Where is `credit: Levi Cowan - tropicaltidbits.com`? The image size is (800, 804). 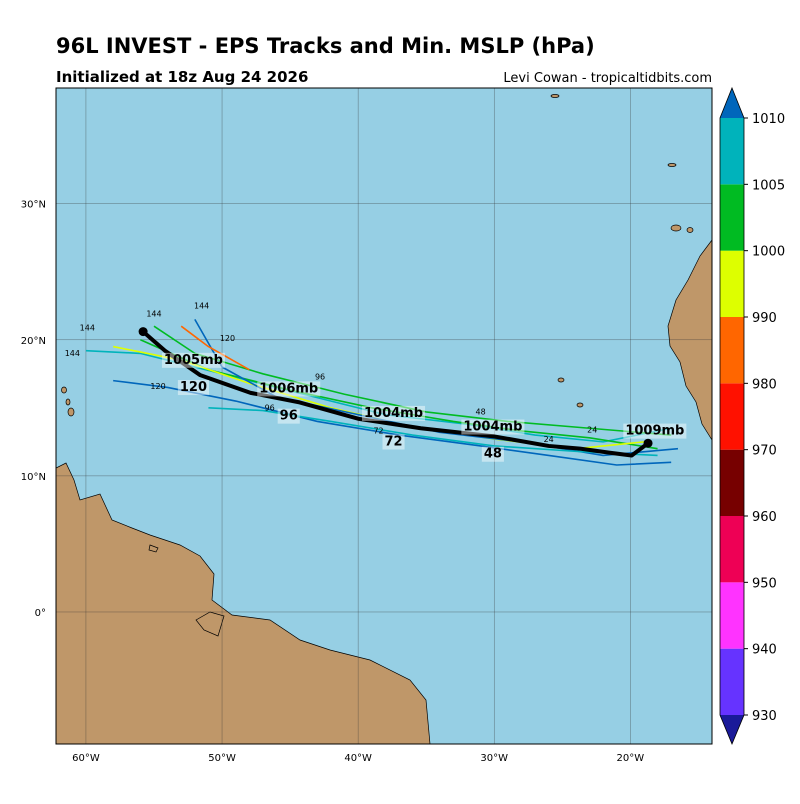 credit: Levi Cowan - tropicaltidbits.com is located at coordinates (607, 78).